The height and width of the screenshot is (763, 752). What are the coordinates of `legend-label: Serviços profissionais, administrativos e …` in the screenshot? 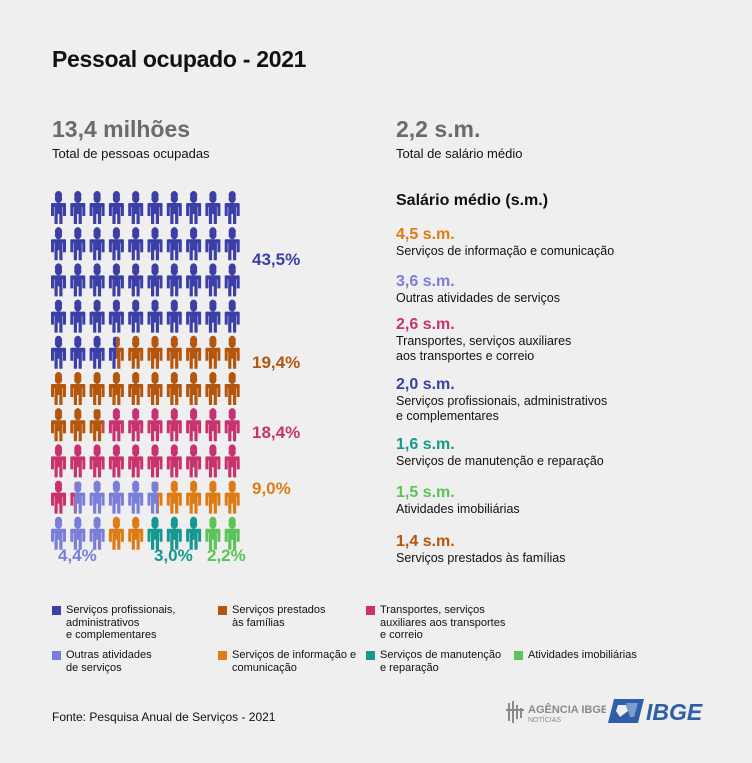 It's located at (121, 622).